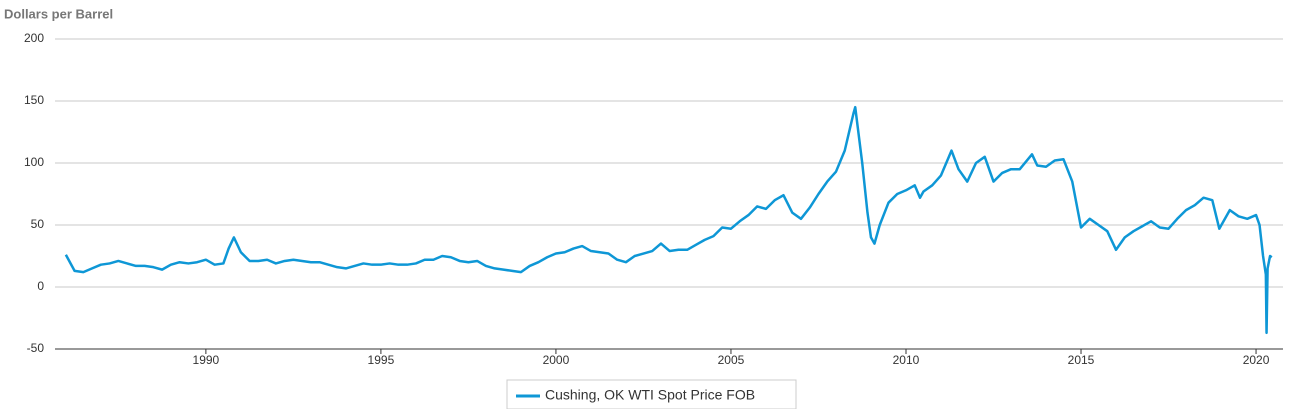  What do you see at coordinates (381, 360) in the screenshot?
I see `x-tick-label: 1995` at bounding box center [381, 360].